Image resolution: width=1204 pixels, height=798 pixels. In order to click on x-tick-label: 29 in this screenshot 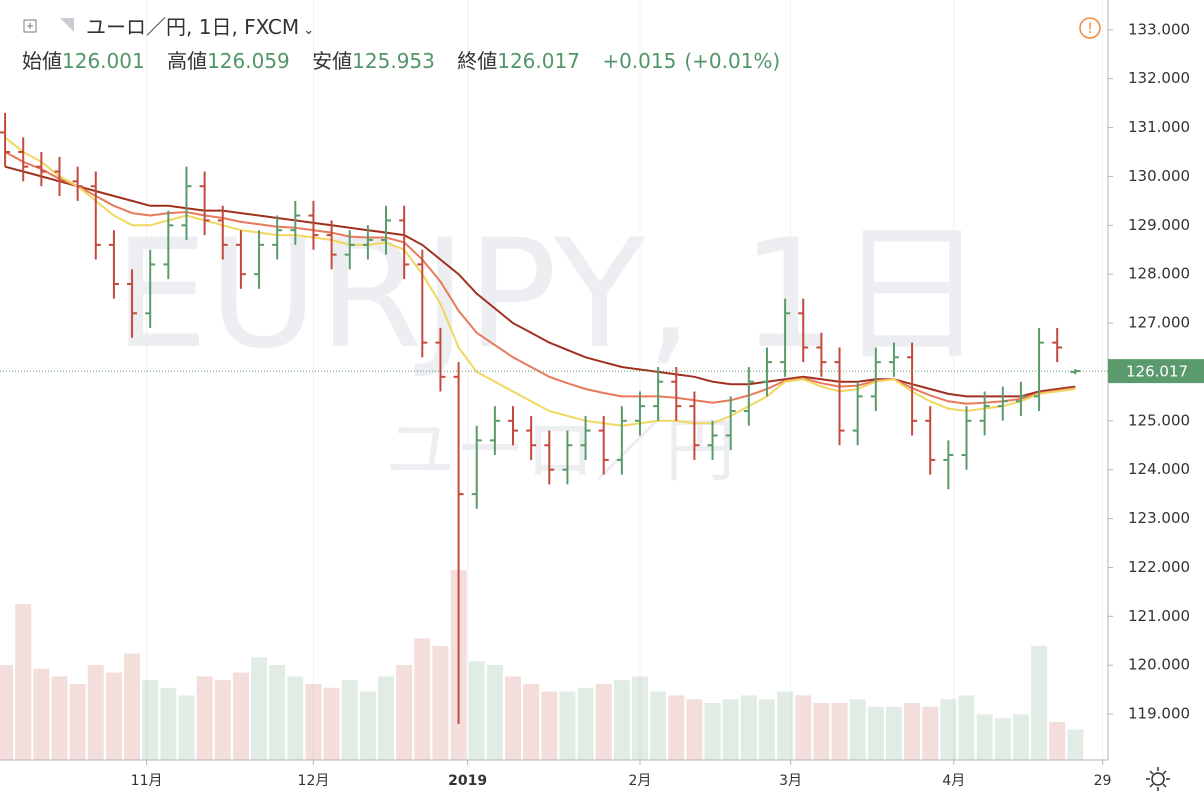, I will do `click(1103, 781)`.